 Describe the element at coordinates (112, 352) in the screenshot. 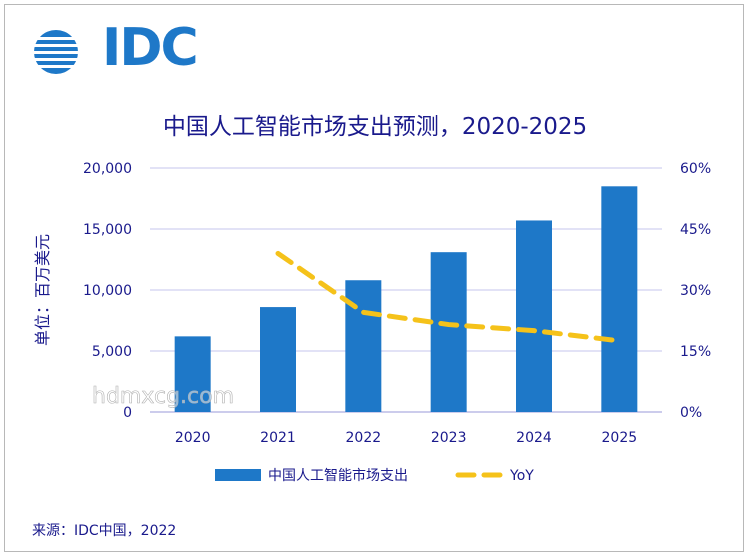

I see `y-tick-label: 5,000` at that location.